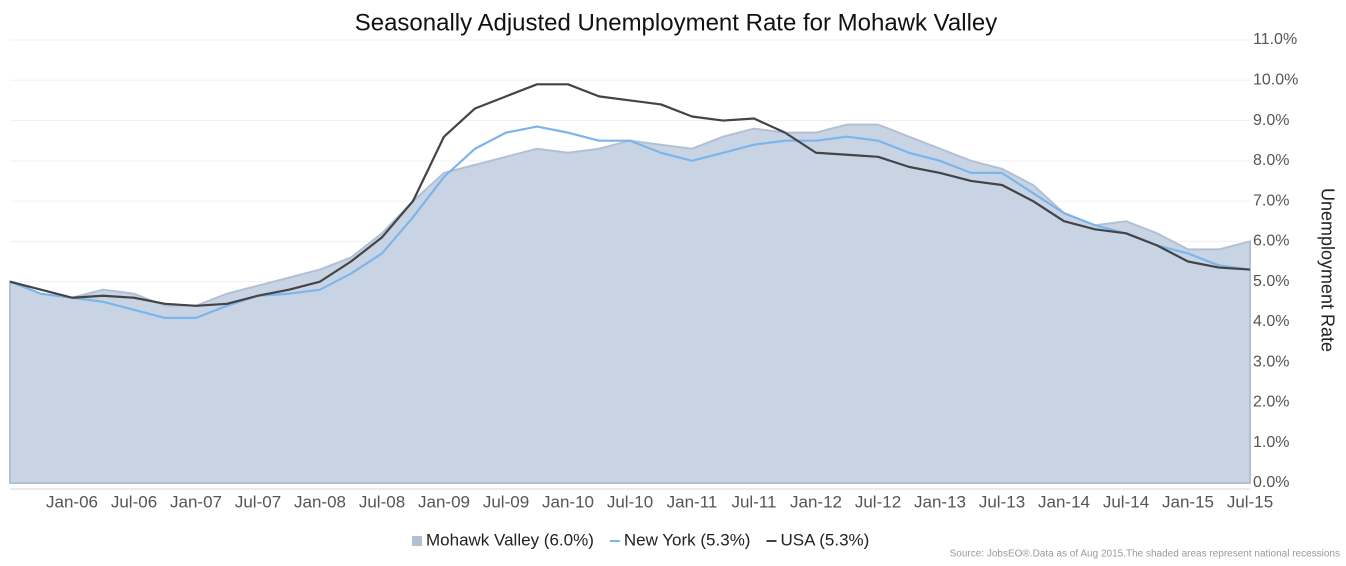  I want to click on x-tick-label: Jan-12, so click(816, 501).